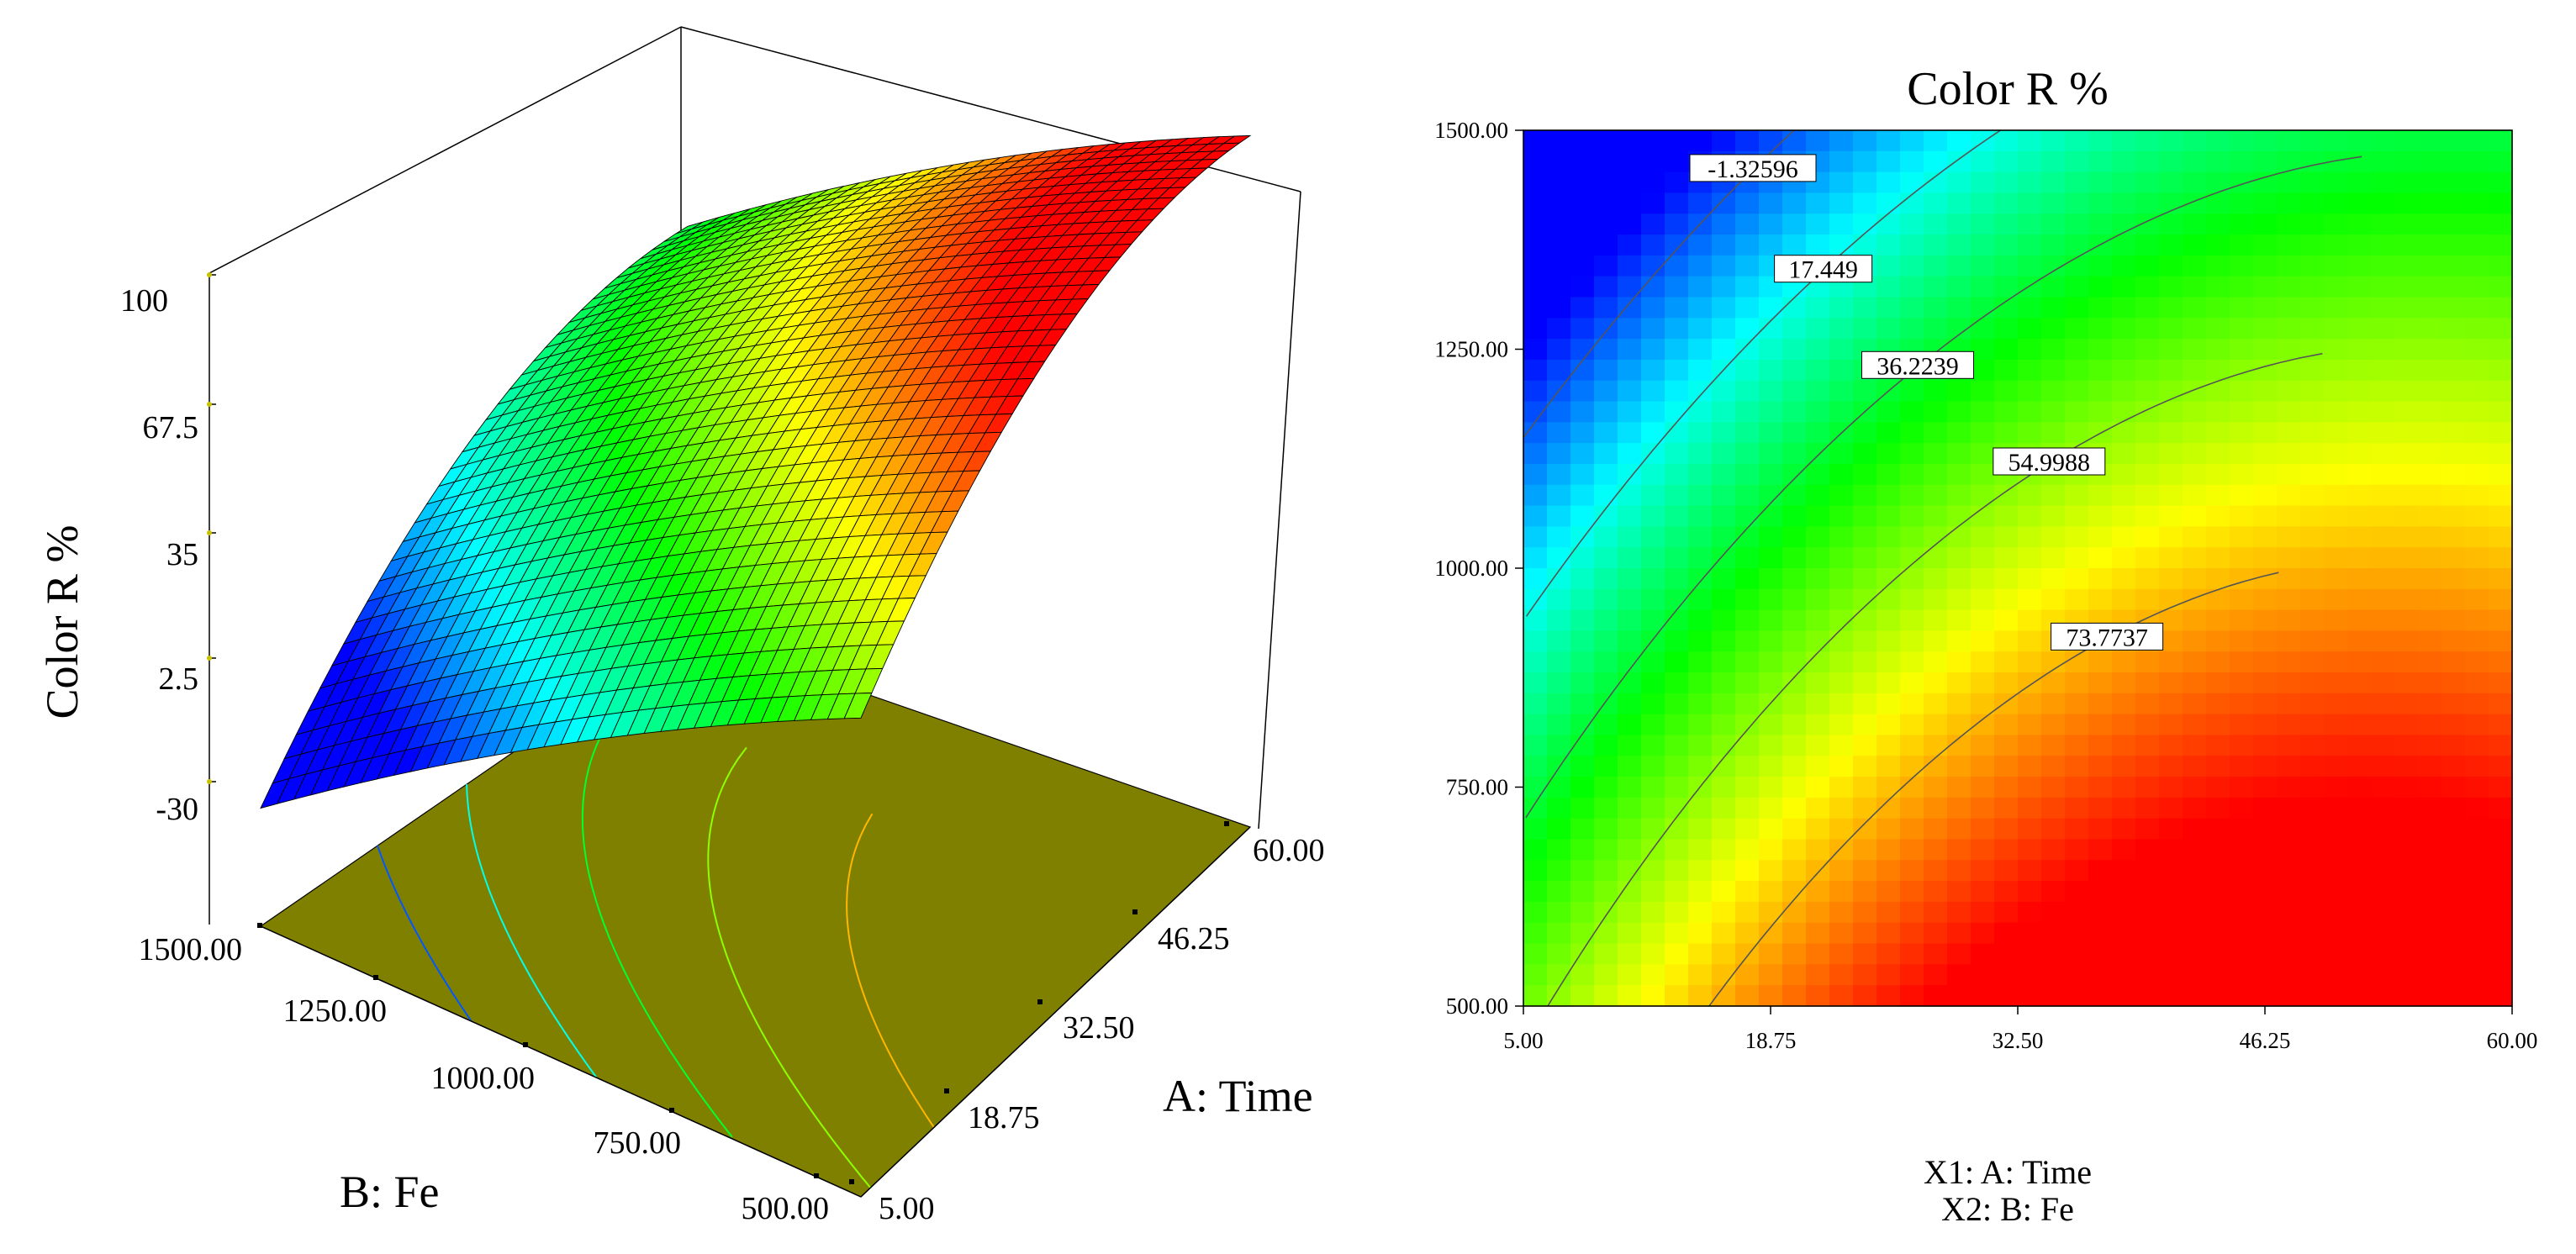  I want to click on z-axis-label: Color R %, so click(62, 622).